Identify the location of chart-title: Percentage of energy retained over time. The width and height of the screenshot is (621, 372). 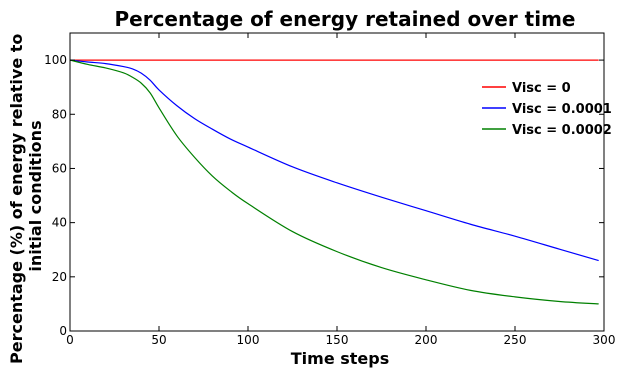
(344, 19).